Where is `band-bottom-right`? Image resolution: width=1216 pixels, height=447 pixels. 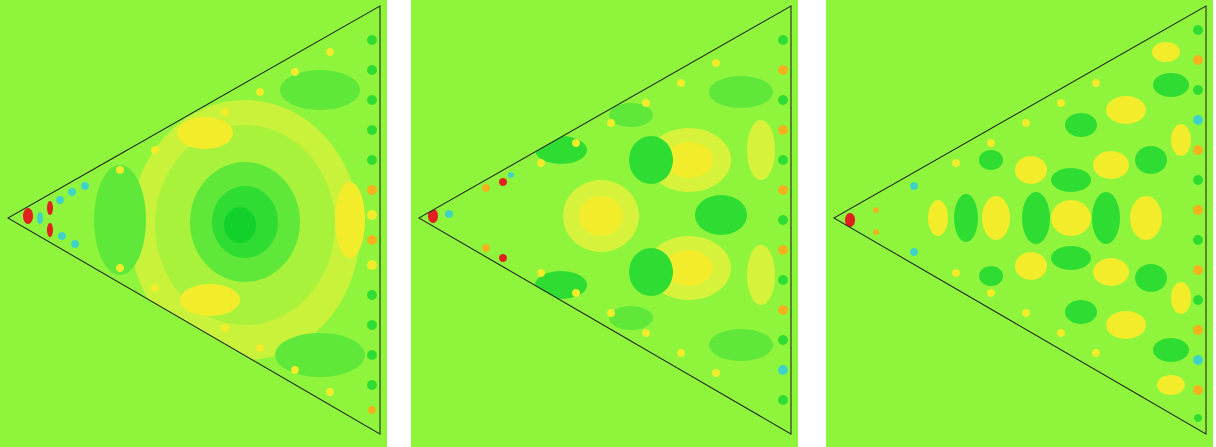
band-bottom-right is located at coordinates (741, 345).